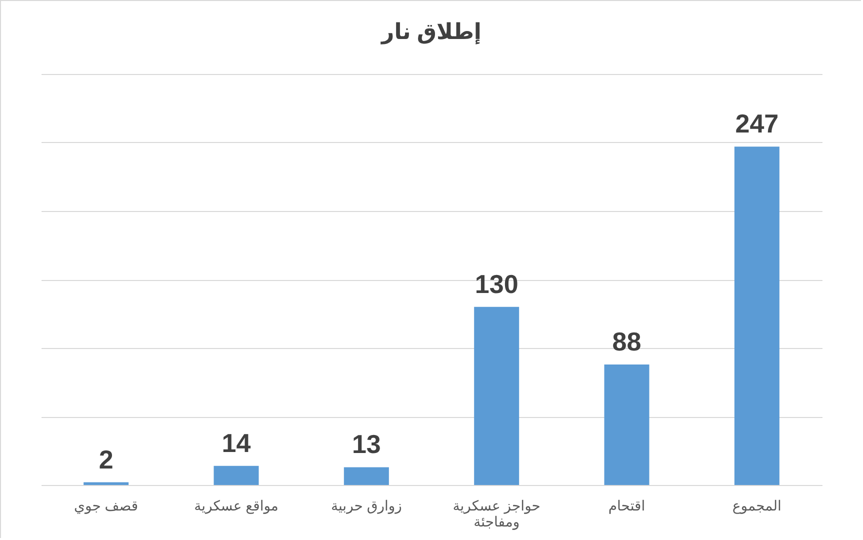 The image size is (863, 540). What do you see at coordinates (431, 32) in the screenshot?
I see `chart-title: إطلاق نار` at bounding box center [431, 32].